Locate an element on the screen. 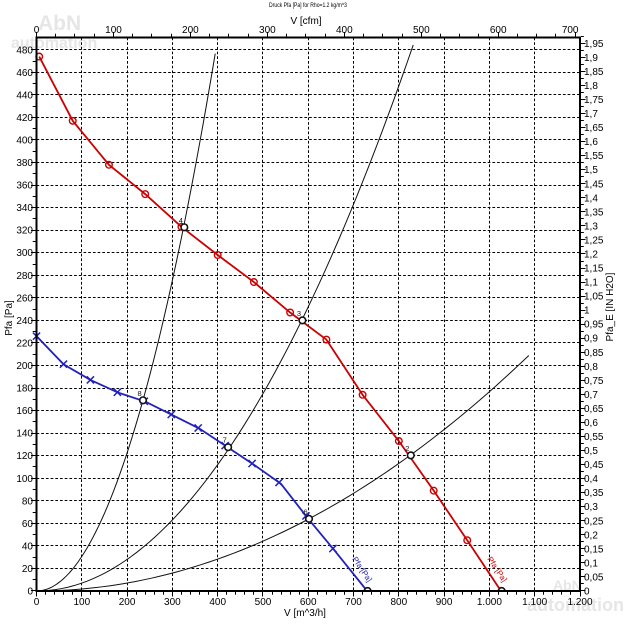  svg-text: 0,2 is located at coordinates (591, 535).